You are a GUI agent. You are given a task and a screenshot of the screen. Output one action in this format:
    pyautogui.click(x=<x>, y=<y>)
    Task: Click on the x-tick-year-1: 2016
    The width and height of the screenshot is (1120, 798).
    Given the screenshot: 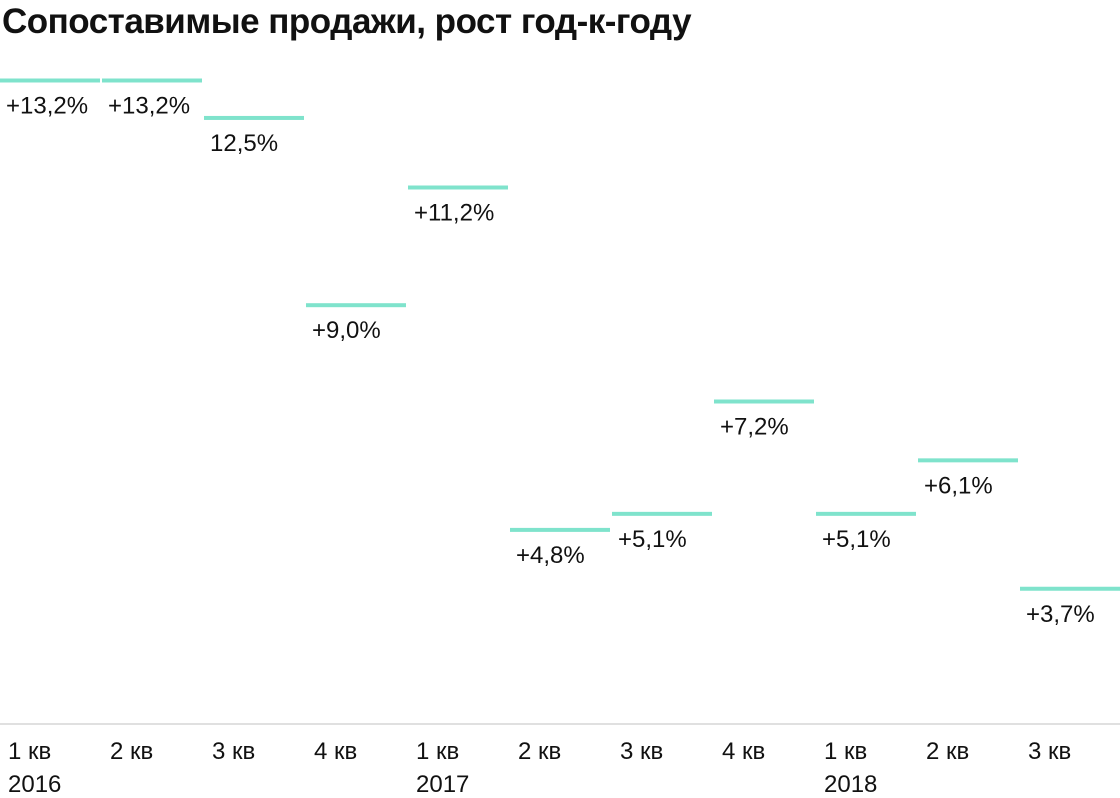 What is the action you would take?
    pyautogui.click(x=34, y=784)
    